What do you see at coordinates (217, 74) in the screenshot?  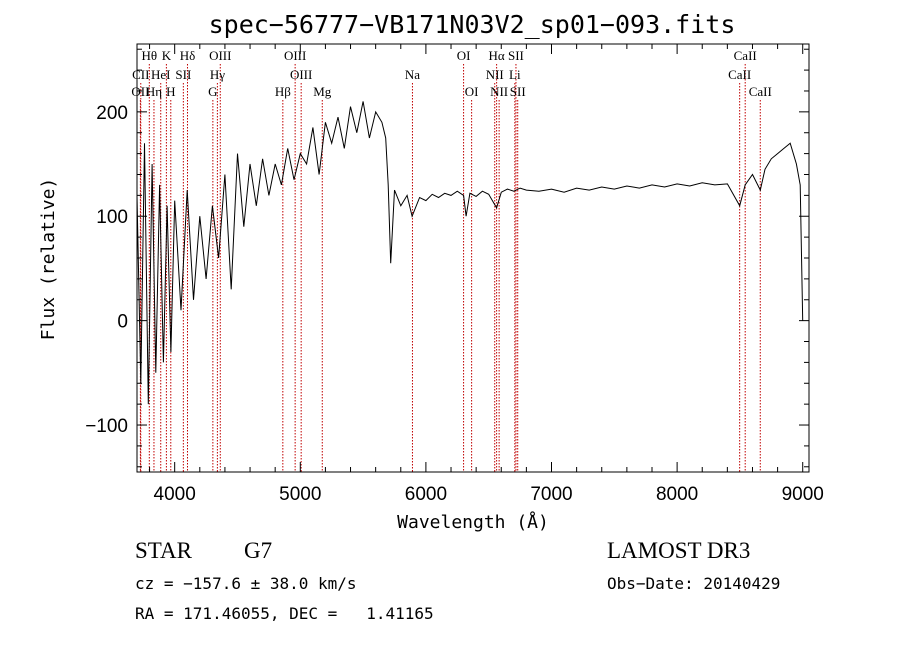 I see `marker-label: Hγ` at bounding box center [217, 74].